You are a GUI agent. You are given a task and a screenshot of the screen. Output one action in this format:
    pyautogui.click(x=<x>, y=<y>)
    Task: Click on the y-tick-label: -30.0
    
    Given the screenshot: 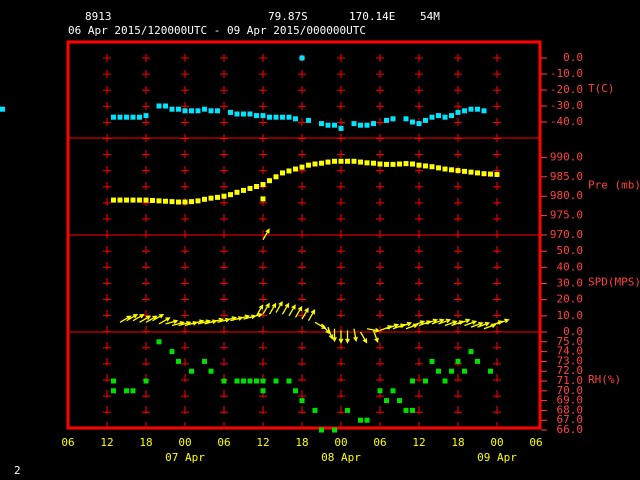 What is the action you would take?
    pyautogui.click(x=566, y=105)
    